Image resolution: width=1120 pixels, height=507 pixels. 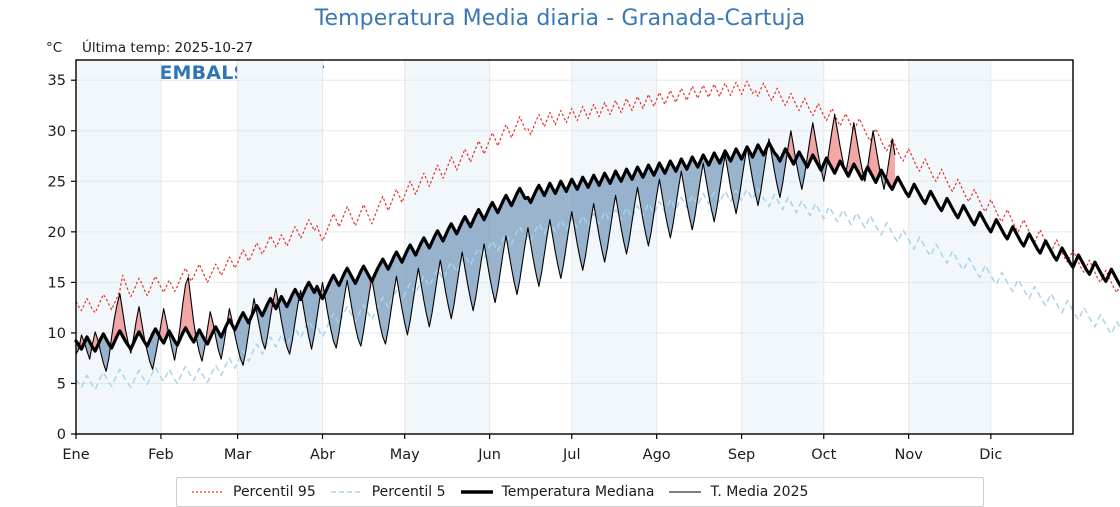 I want to click on svg-text: 10, so click(x=57, y=334).